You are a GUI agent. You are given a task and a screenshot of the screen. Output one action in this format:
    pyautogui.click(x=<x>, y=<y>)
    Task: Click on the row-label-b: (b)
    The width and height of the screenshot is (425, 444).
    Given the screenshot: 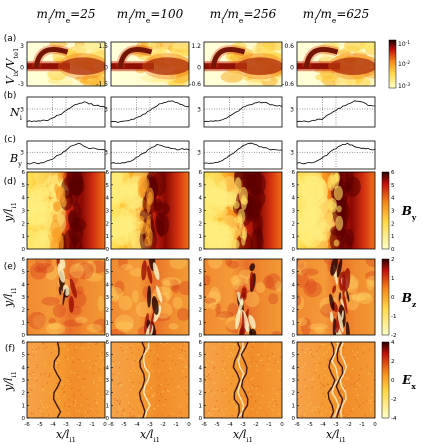 What is the action you would take?
    pyautogui.click(x=10, y=96)
    